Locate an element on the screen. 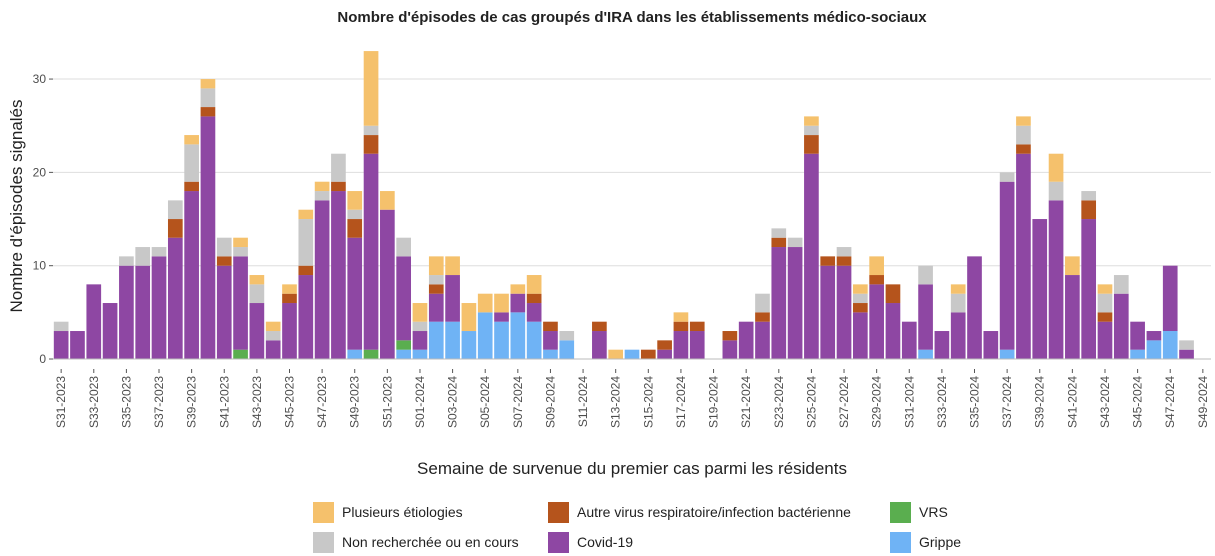 Image resolution: width=1215 pixels, height=556 pixels. legend-label: Plusieurs étiologies is located at coordinates (402, 512).